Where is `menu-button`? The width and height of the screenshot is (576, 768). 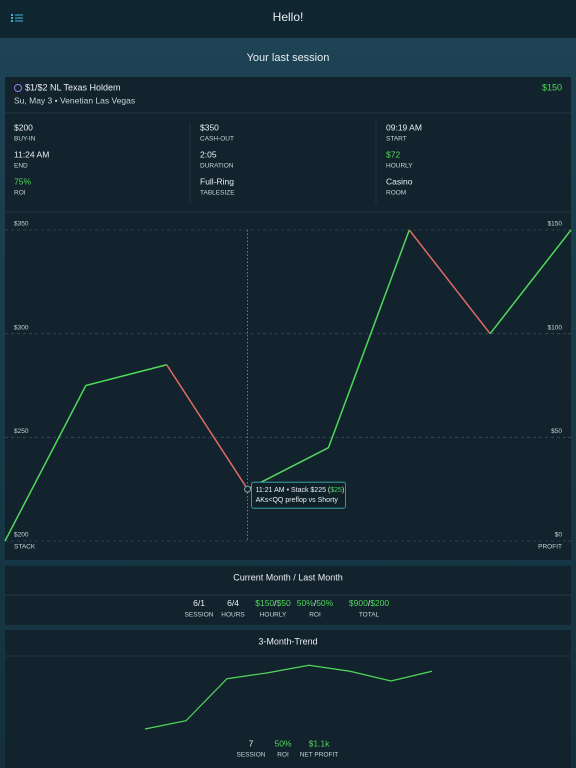 menu-button is located at coordinates (17, 18).